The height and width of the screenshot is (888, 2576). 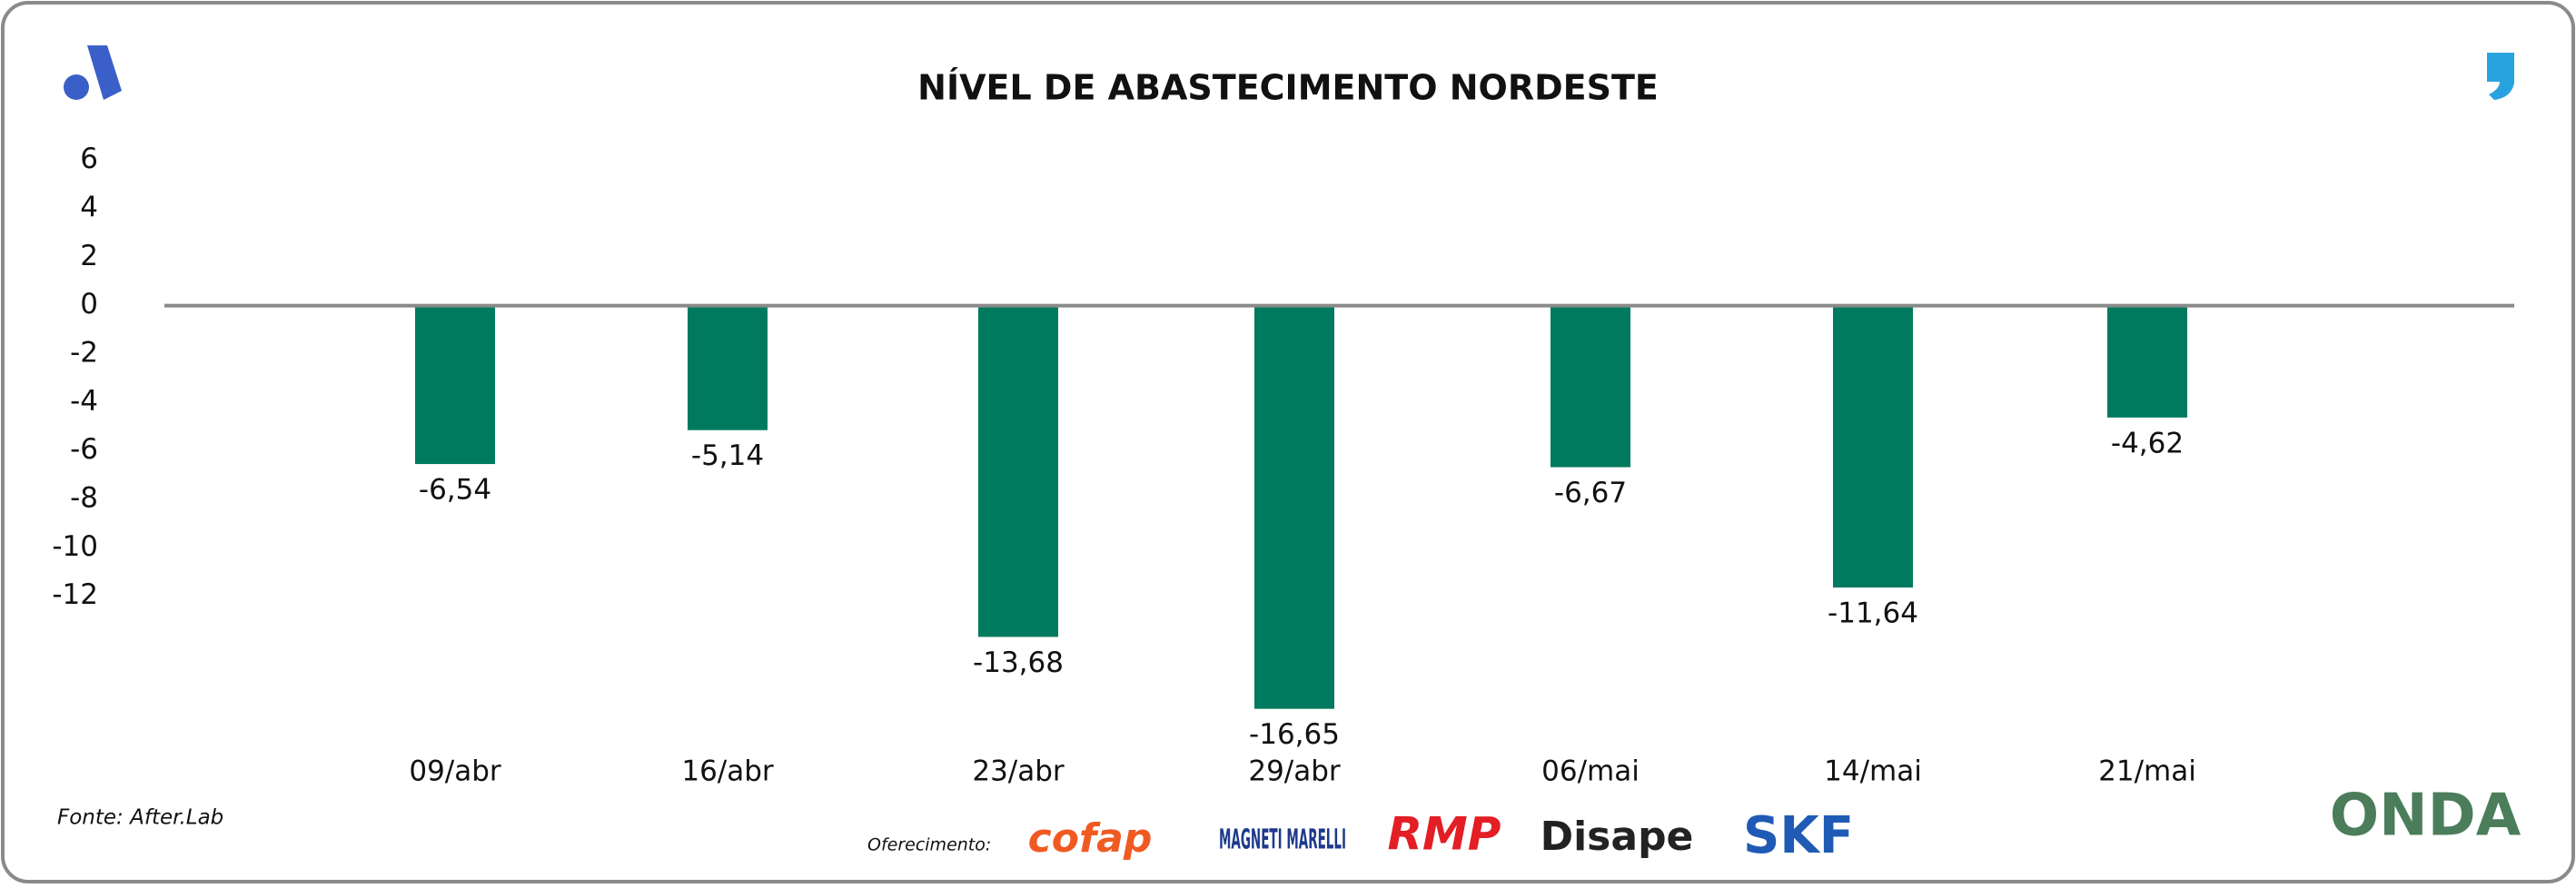 I want to click on value-label: -11,64, so click(x=1873, y=613).